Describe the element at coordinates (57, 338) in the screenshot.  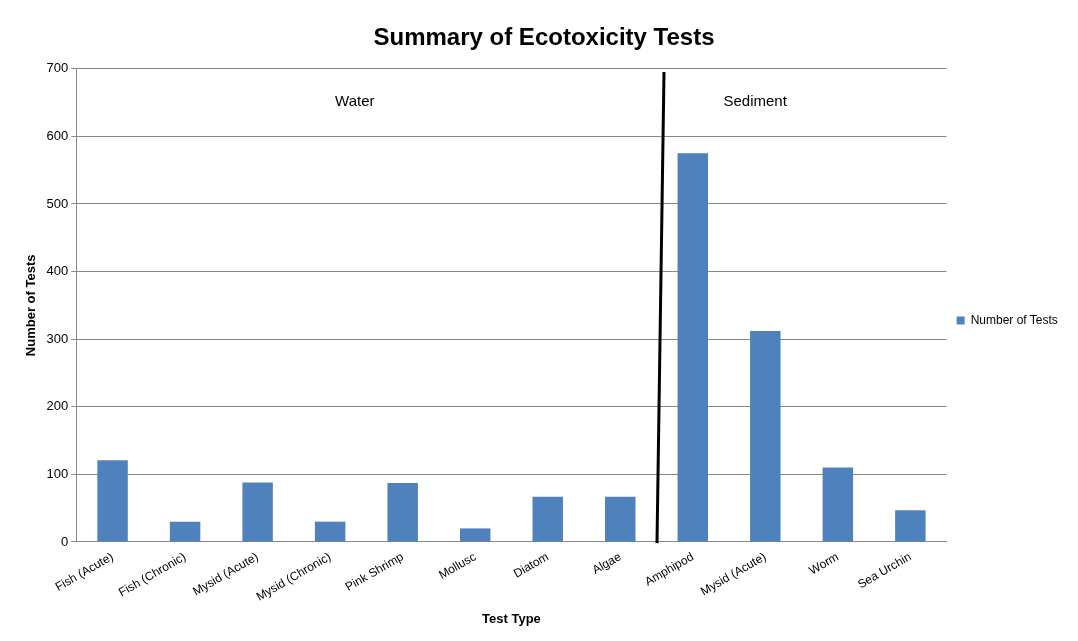
I see `y-tick-label: 300` at that location.